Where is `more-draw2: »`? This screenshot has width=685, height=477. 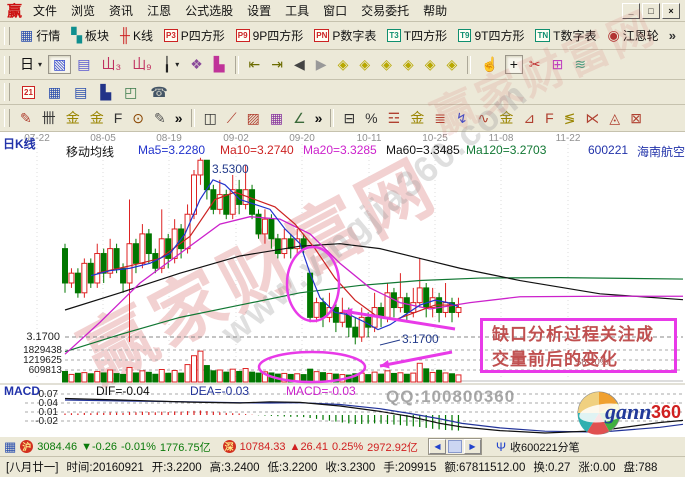 more-draw2: » is located at coordinates (319, 118).